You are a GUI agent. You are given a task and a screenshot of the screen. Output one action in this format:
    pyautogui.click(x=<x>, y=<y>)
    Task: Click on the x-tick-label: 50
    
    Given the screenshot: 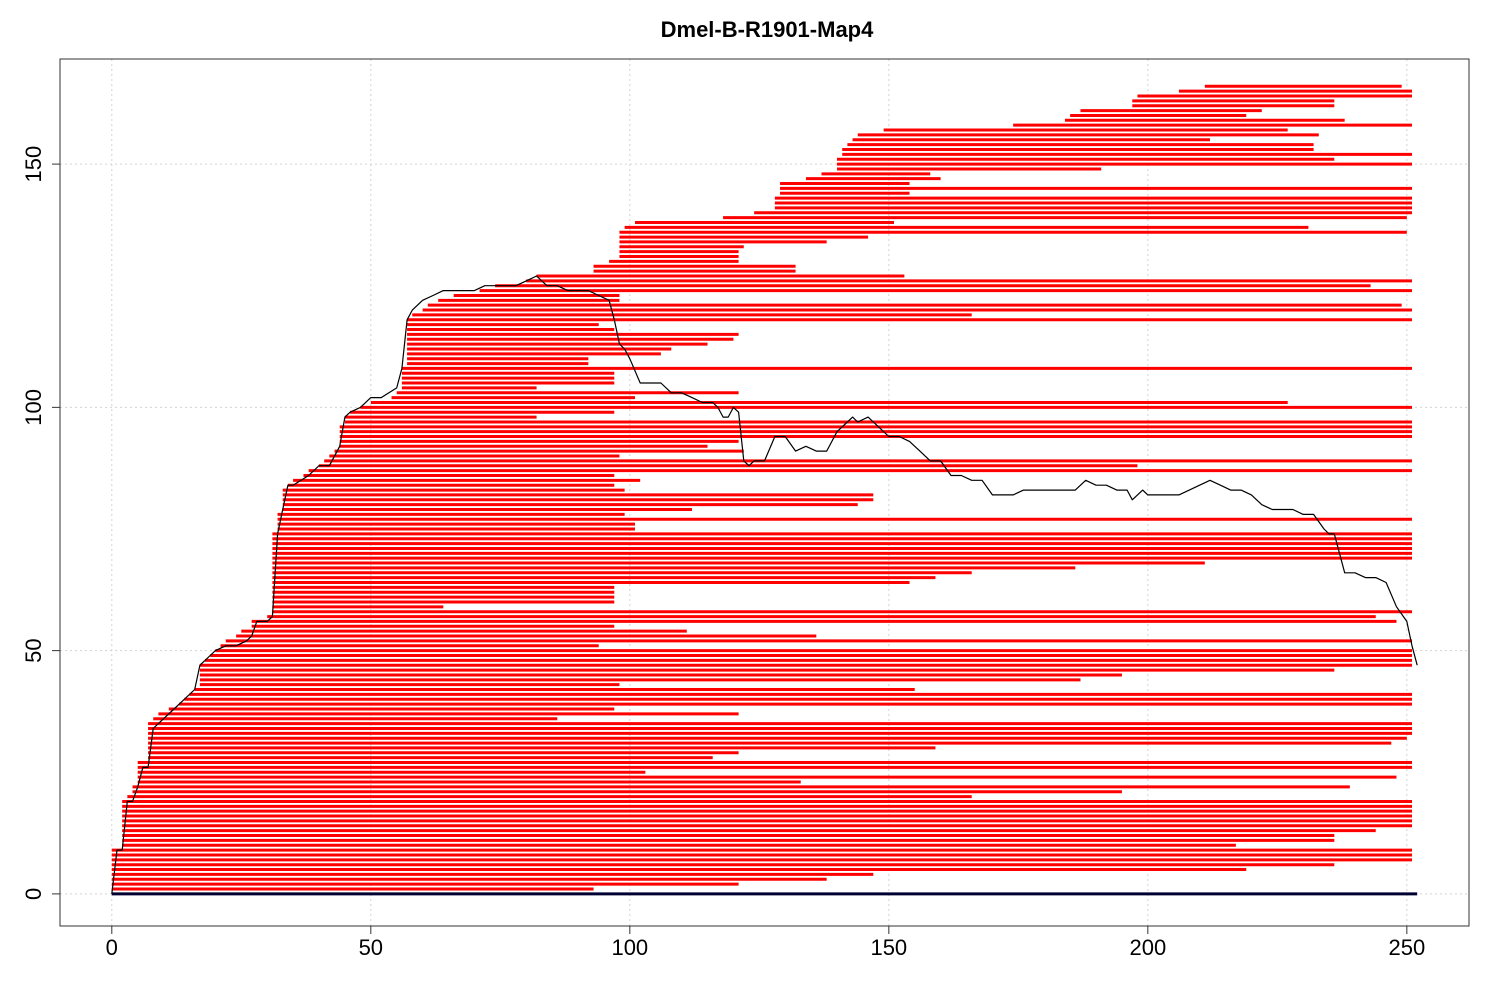 What is the action you would take?
    pyautogui.click(x=371, y=947)
    